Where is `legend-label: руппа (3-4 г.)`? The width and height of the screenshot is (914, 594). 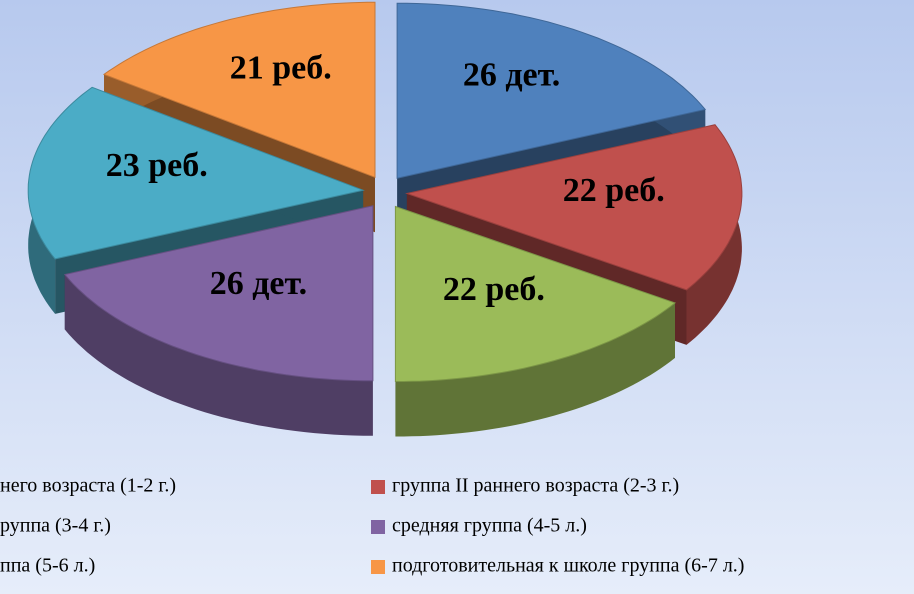
legend-label: руппа (3-4 г.) is located at coordinates (55, 526).